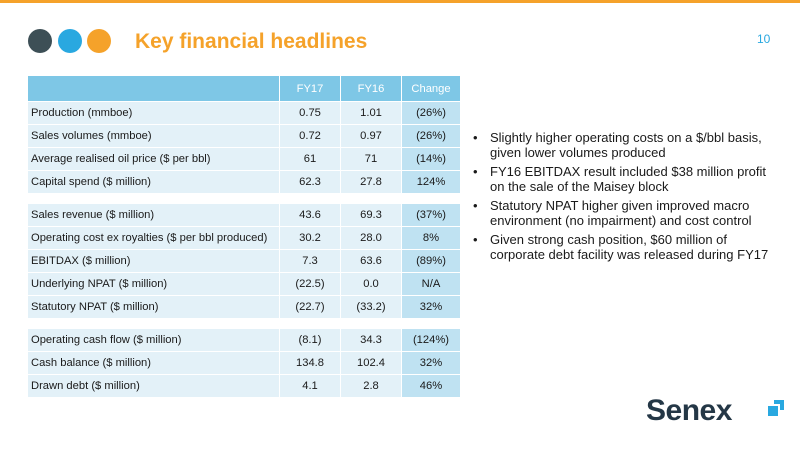 This screenshot has width=800, height=450. I want to click on change-value: 124%, so click(431, 182).